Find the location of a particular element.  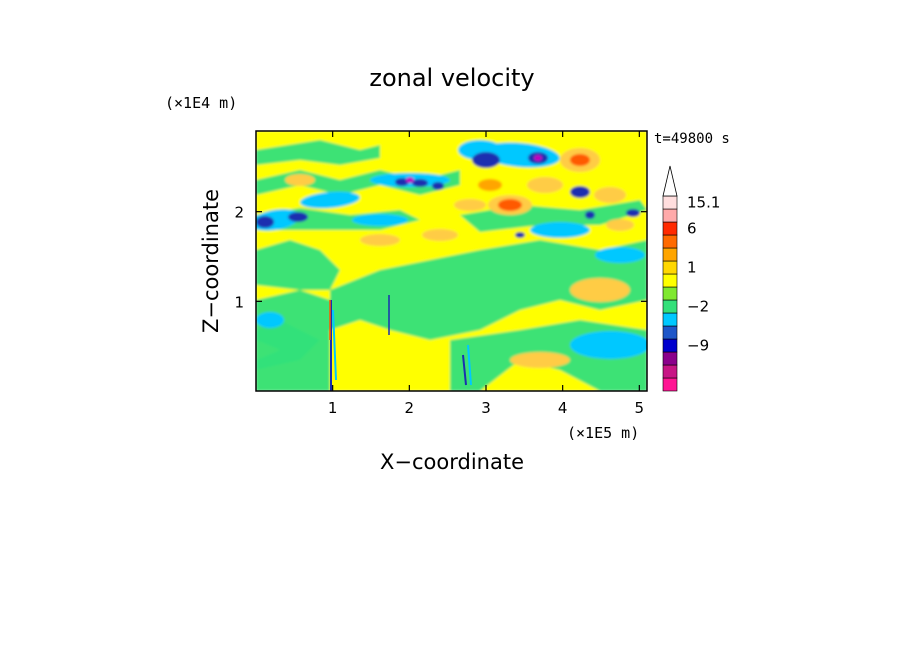

y-axis: 12 is located at coordinates (440, 257).